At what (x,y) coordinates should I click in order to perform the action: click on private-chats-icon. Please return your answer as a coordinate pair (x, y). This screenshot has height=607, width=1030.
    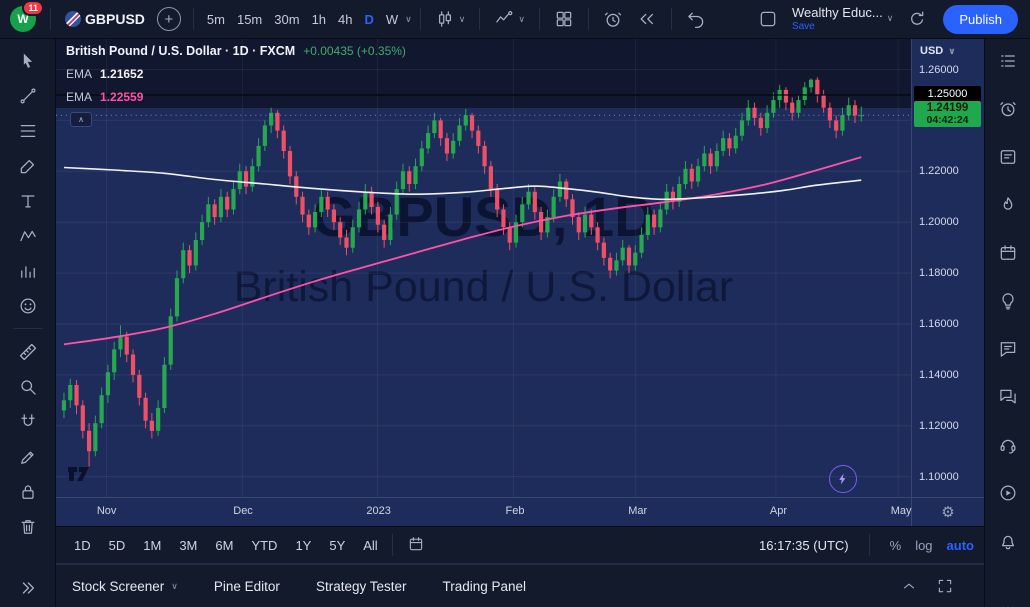
    Looking at the image, I should click on (1008, 399).